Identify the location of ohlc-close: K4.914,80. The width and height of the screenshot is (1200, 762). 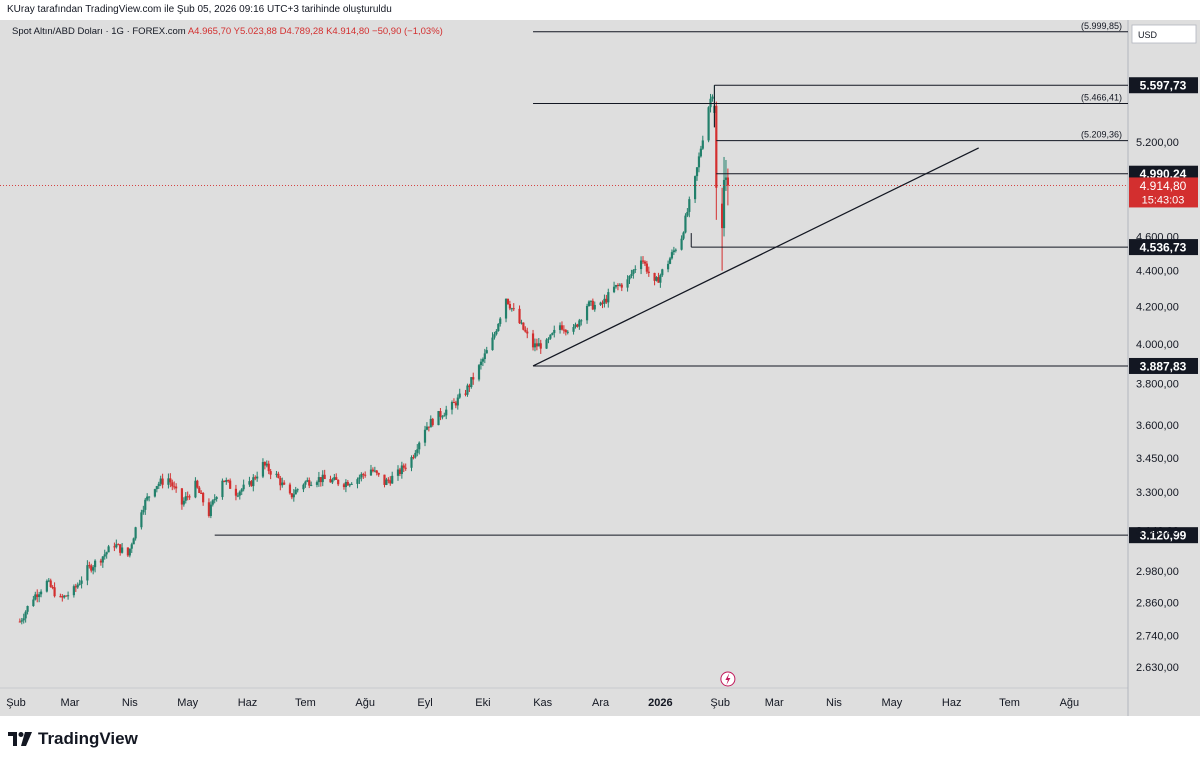
(348, 31).